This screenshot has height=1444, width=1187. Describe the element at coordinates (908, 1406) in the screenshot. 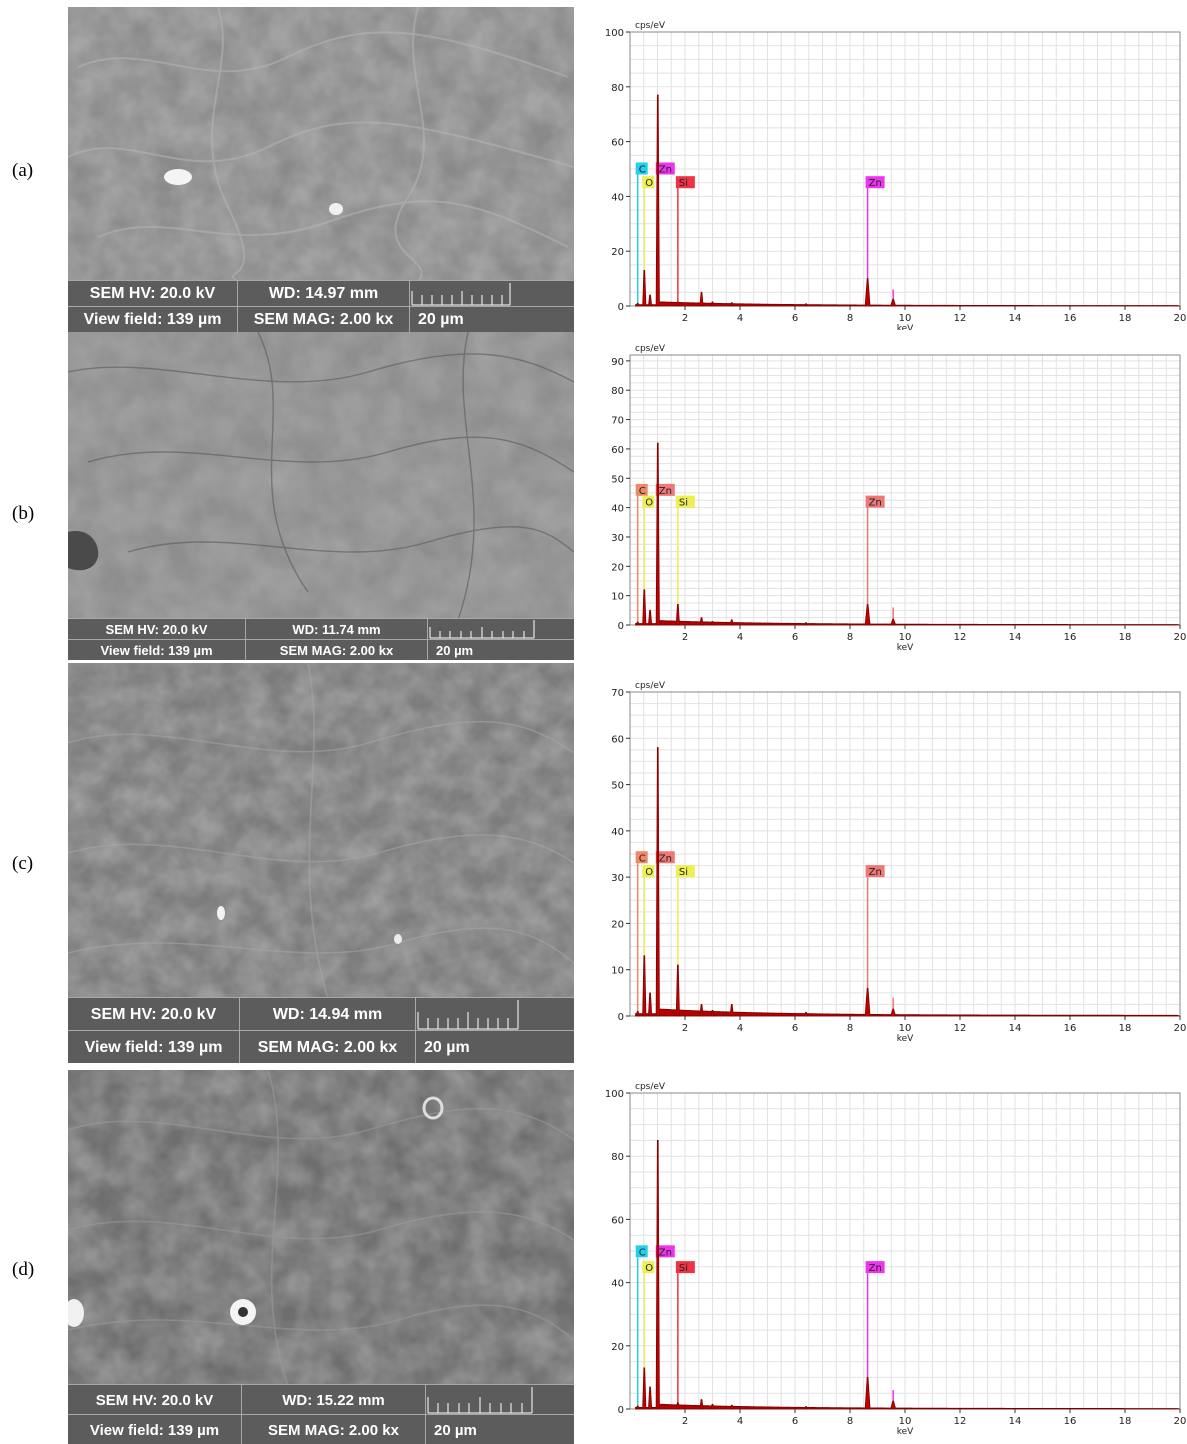

I see `spectrum-background` at that location.